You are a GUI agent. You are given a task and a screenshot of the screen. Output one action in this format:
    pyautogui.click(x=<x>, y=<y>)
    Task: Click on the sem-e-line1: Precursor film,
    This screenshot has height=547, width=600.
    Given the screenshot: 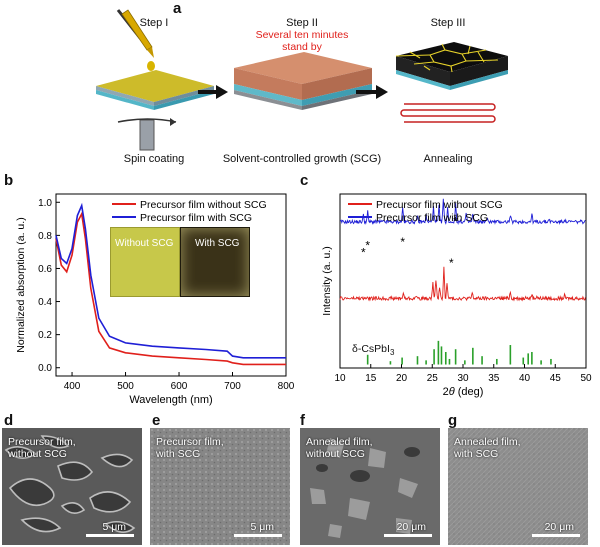 What is the action you would take?
    pyautogui.click(x=190, y=442)
    